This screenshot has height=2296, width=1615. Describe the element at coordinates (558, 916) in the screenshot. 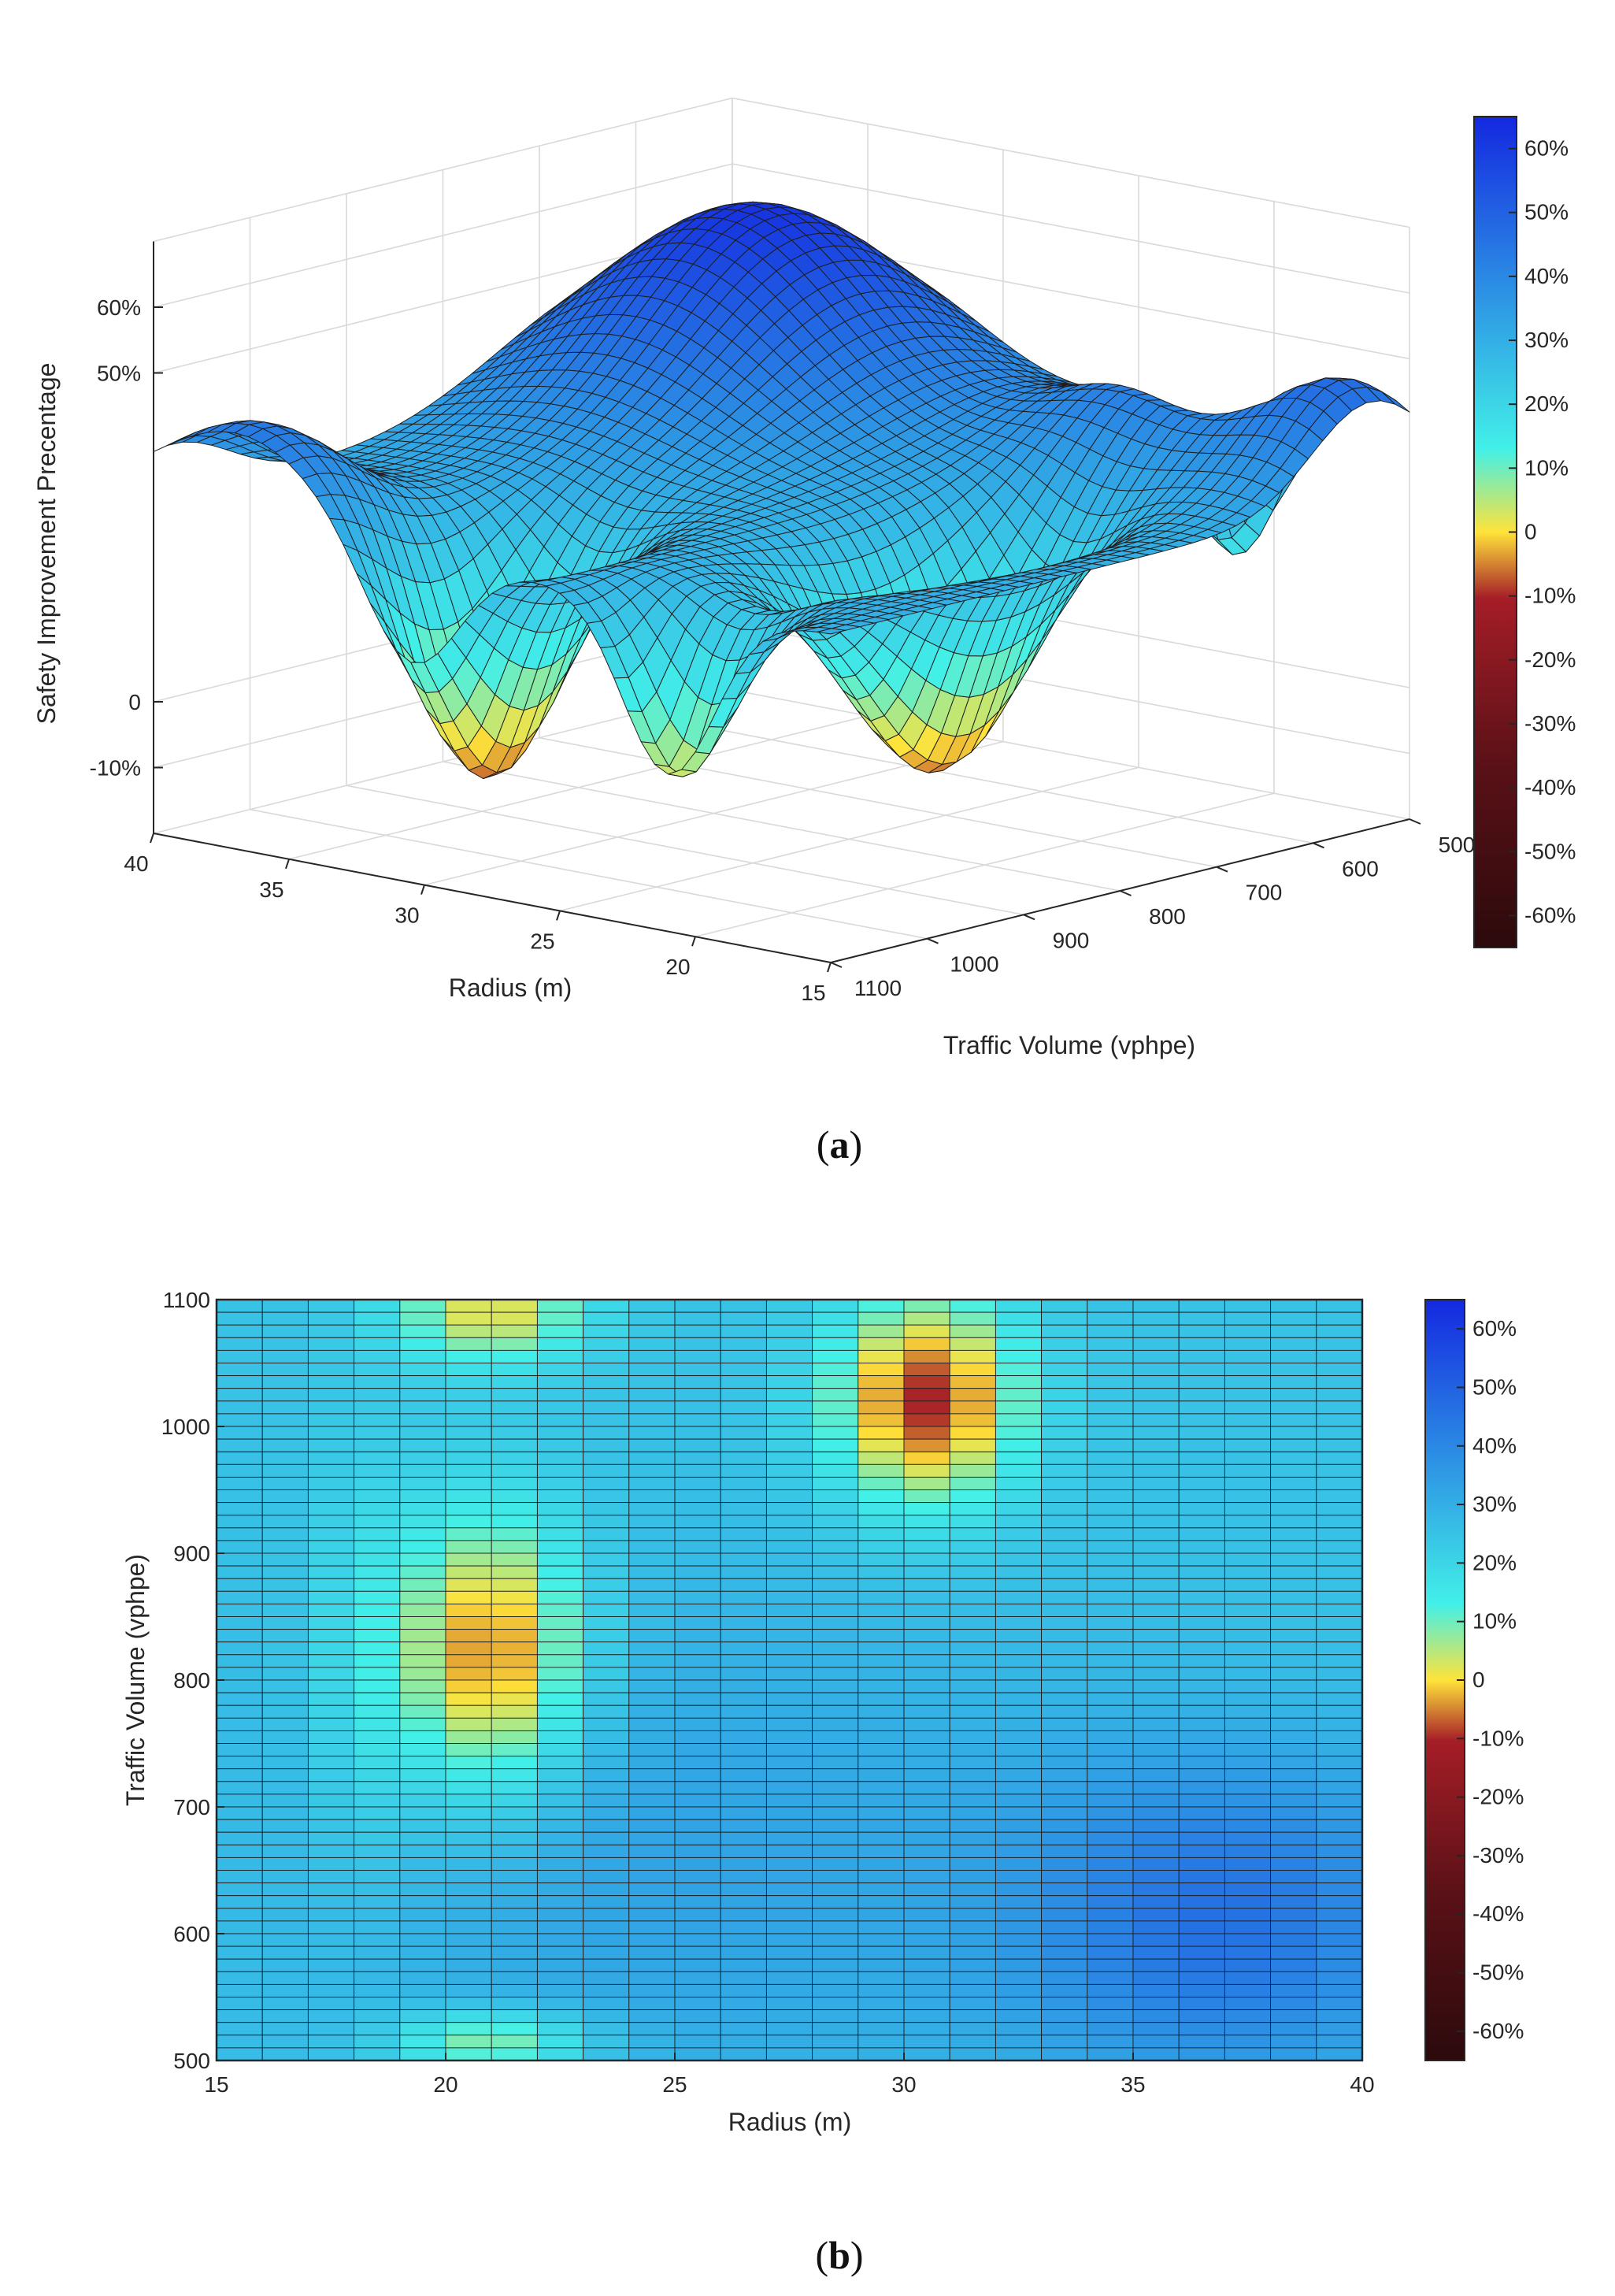

I see `surface-radius-tick` at that location.